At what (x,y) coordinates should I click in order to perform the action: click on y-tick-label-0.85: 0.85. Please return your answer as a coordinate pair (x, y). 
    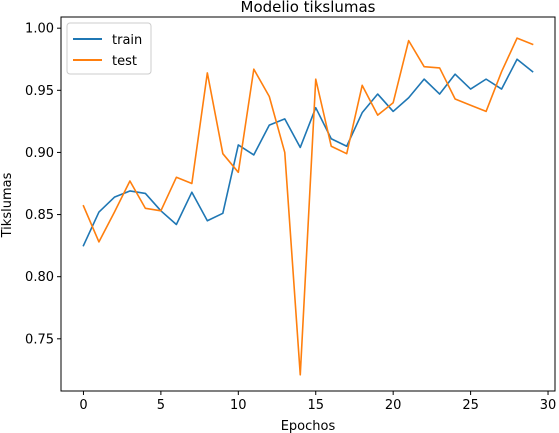
    Looking at the image, I should click on (39, 215).